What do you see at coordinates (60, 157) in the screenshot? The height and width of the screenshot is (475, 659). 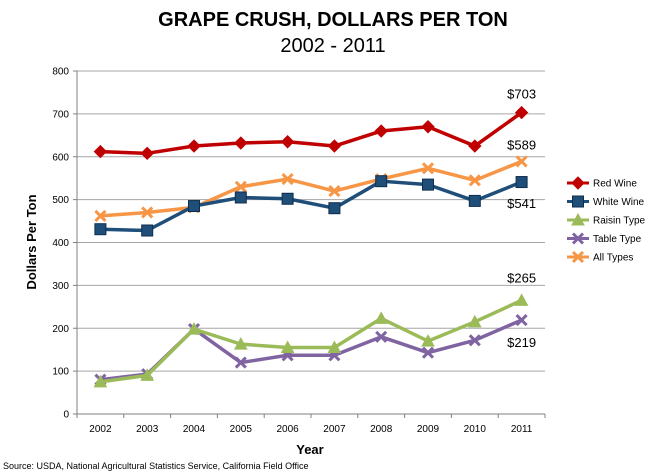 I see `y-tick-label: 600` at bounding box center [60, 157].